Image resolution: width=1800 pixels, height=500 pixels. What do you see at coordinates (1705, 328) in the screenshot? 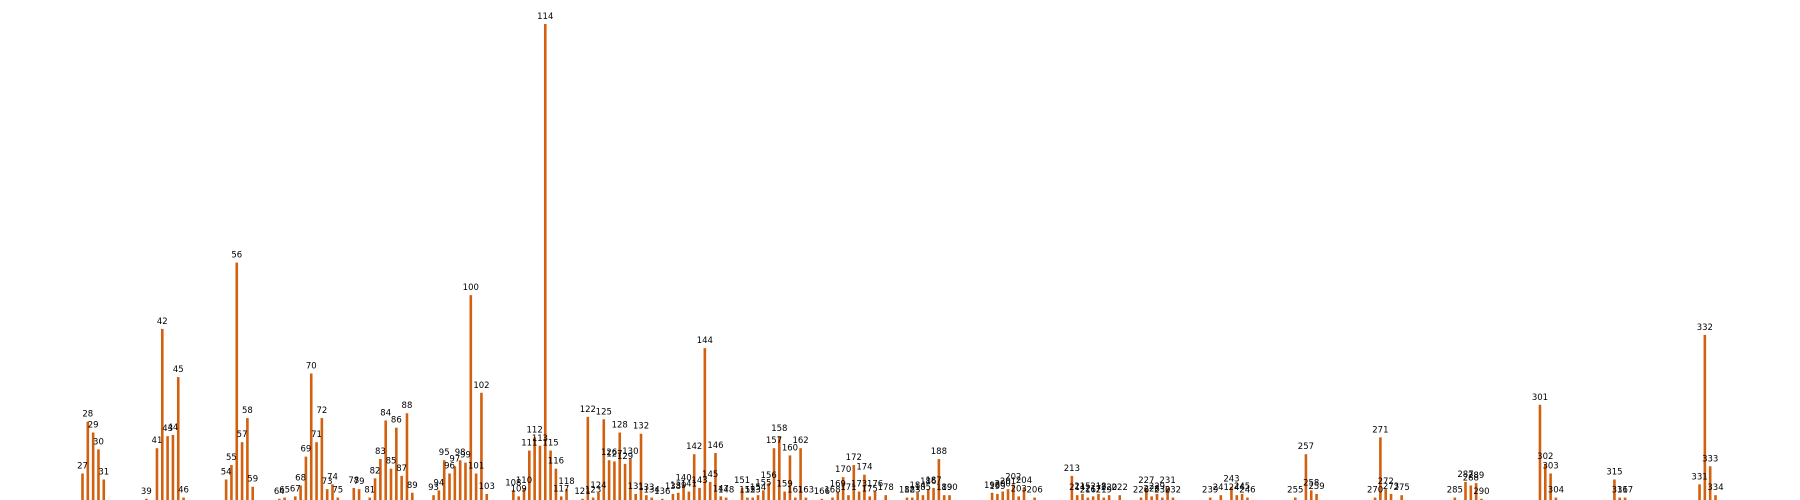
I see `bar-value-label: 332` at bounding box center [1705, 328].